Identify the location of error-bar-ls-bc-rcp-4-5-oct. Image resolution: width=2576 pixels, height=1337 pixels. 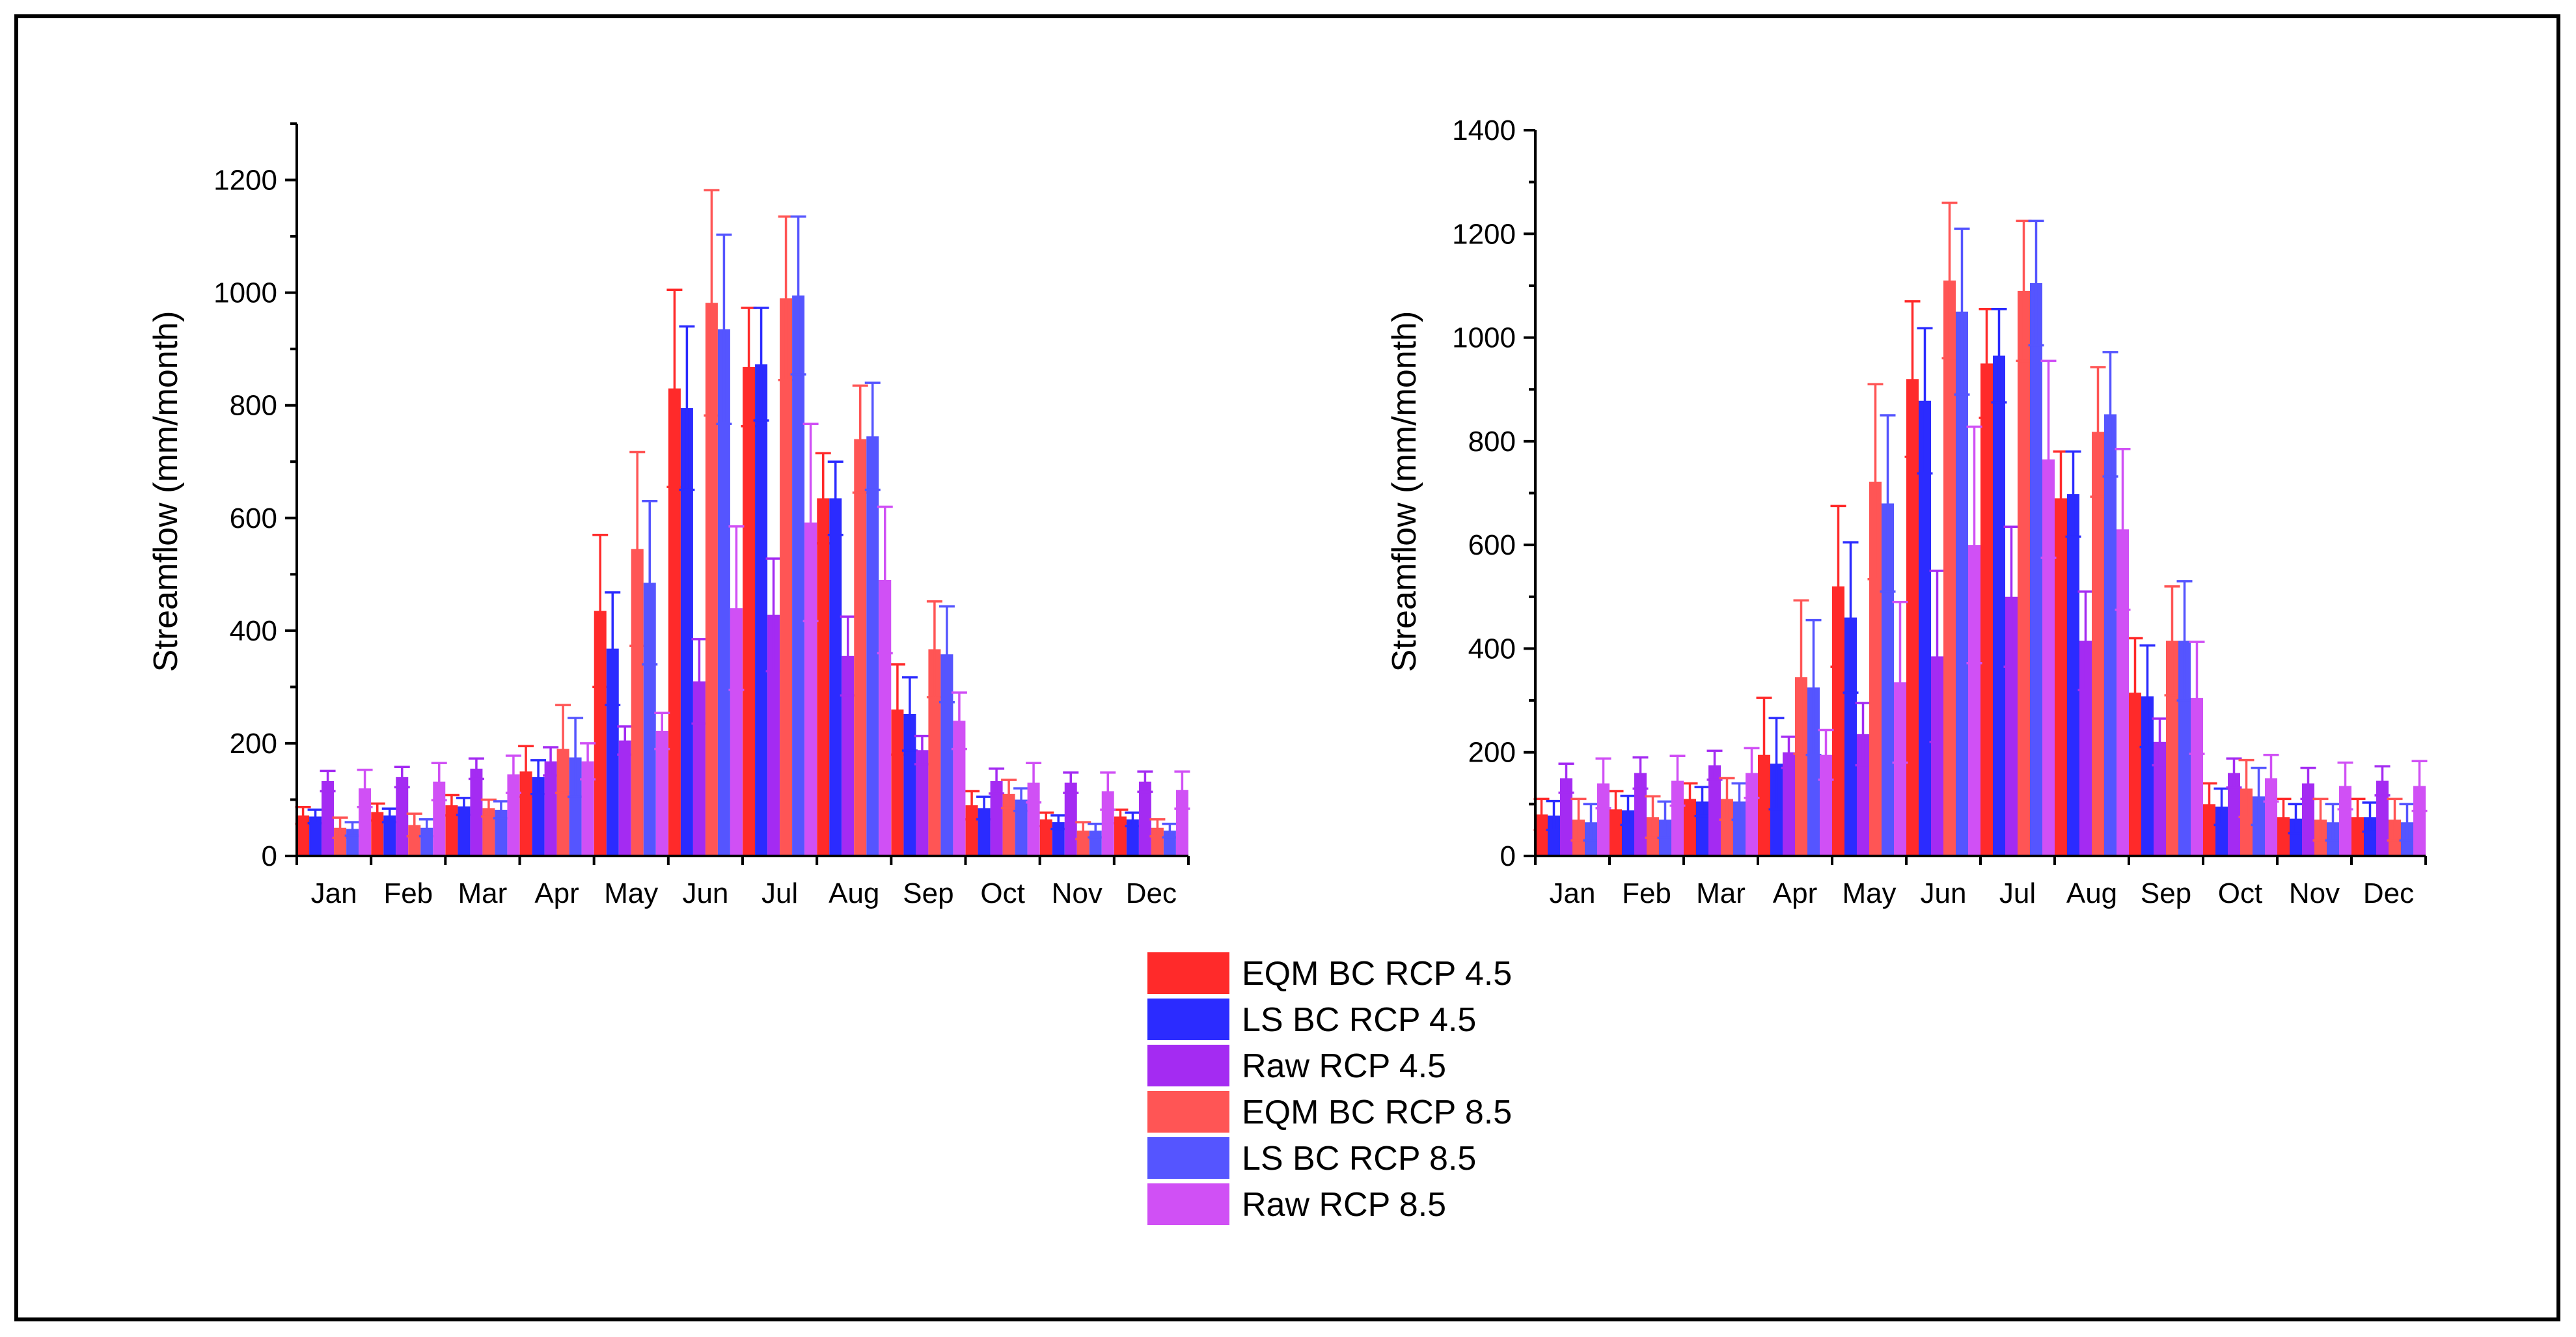
(985, 808).